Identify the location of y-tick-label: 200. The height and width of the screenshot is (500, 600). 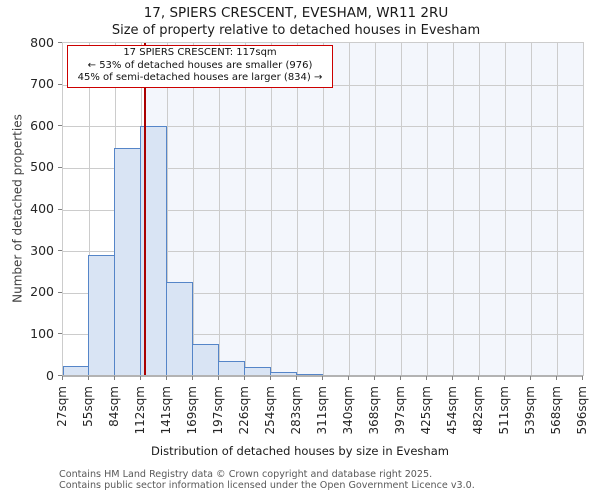
(42, 292).